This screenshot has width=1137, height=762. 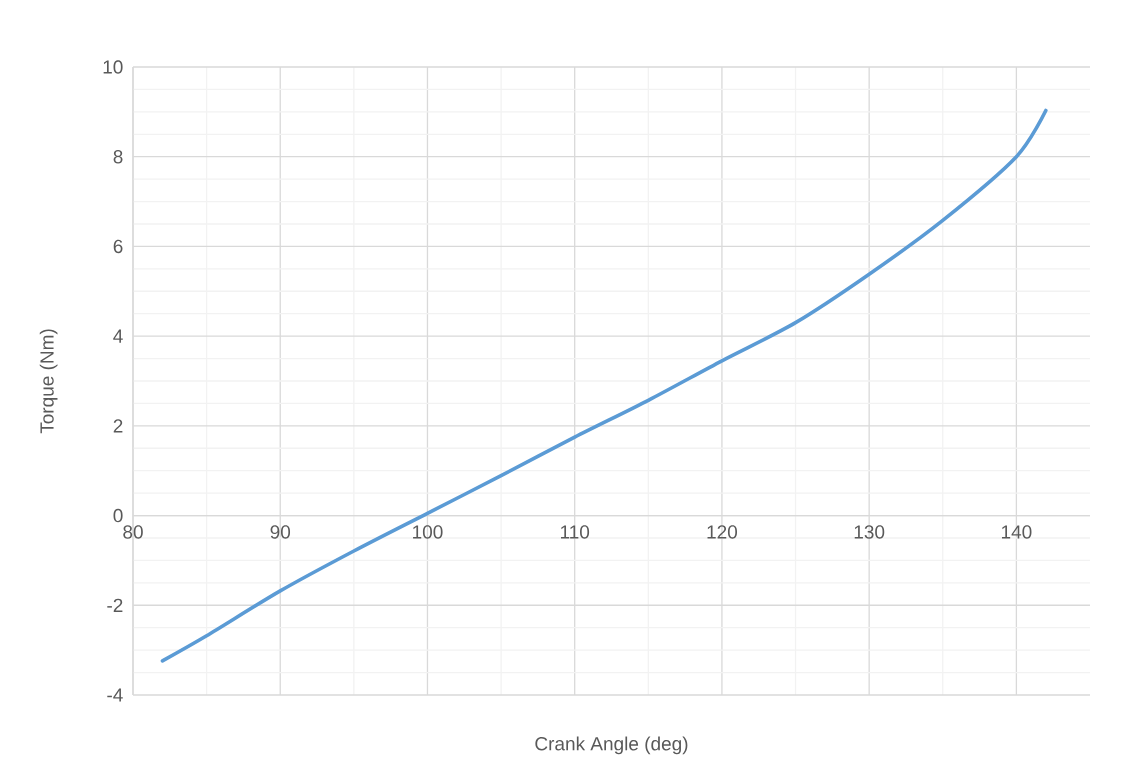 What do you see at coordinates (428, 532) in the screenshot?
I see `x-tick-label: 100` at bounding box center [428, 532].